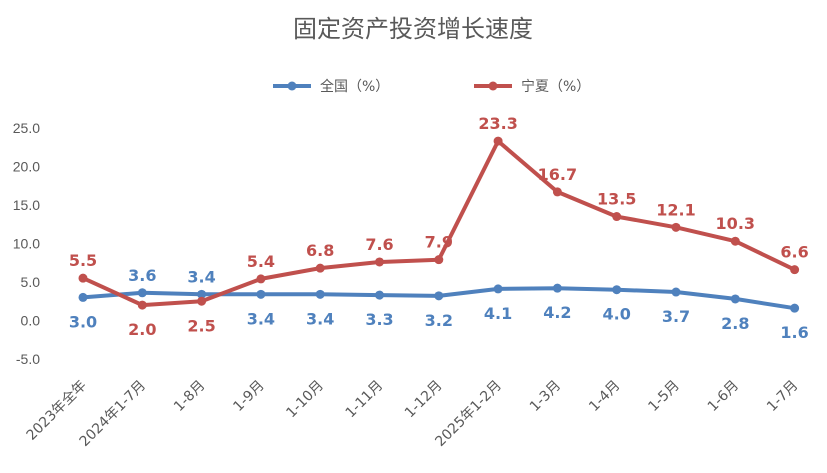 The height and width of the screenshot is (473, 827). Describe the element at coordinates (431, 86) in the screenshot. I see `legend: 全国（%） 宁夏（%）` at that location.